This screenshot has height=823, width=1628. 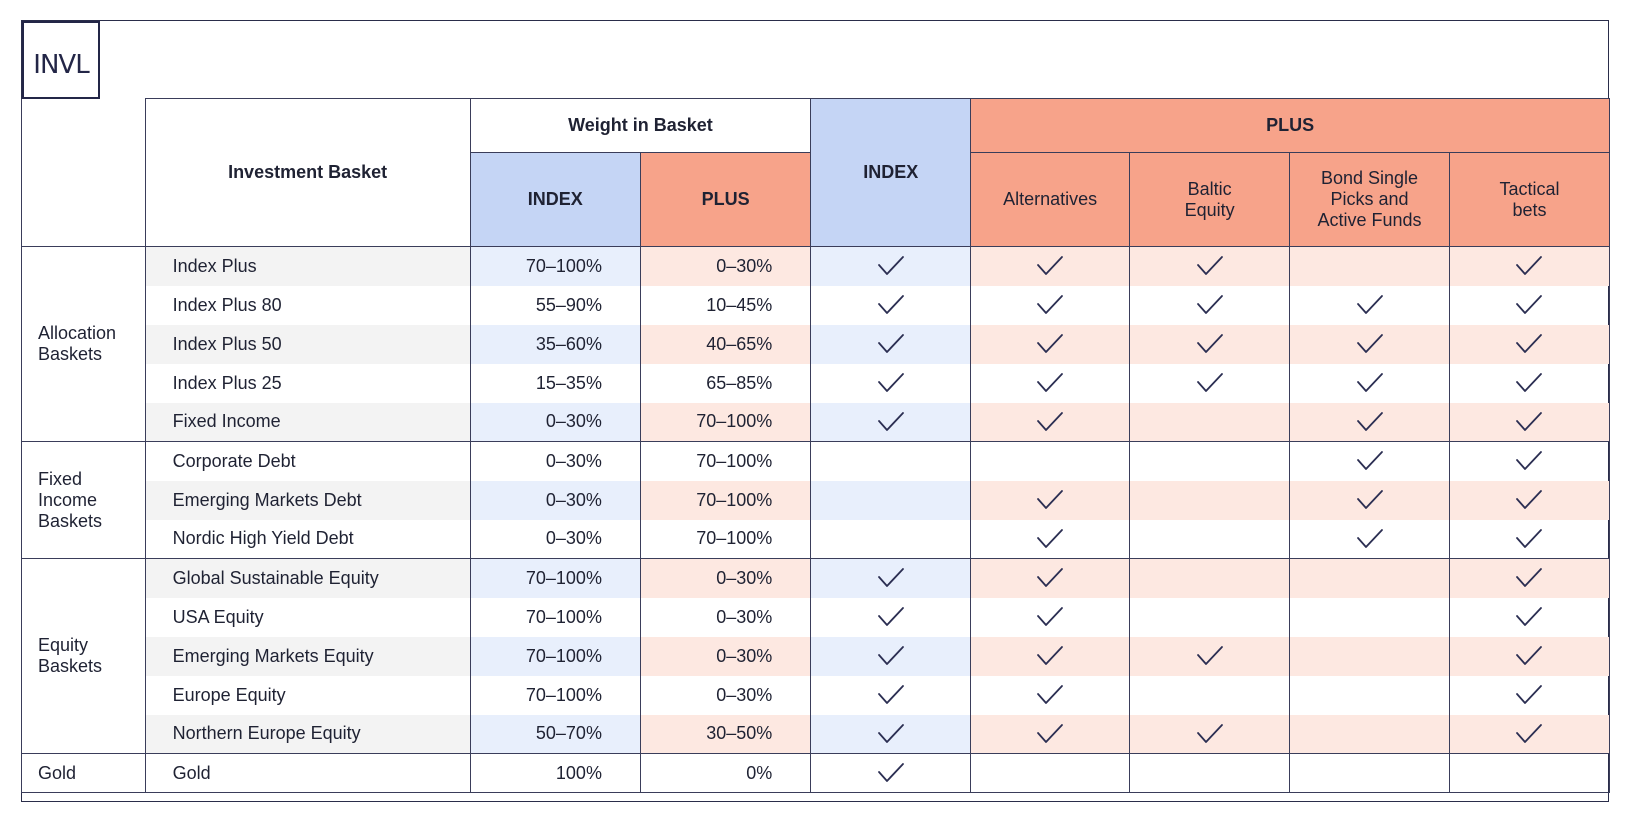 I want to click on table-row: Emerging Markets Debt 0–30% 70–100%, so click(x=816, y=500).